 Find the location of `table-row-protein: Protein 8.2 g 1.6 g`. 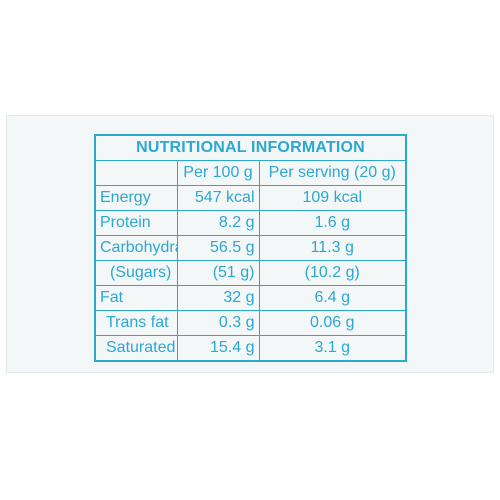

table-row-protein: Protein 8.2 g 1.6 g is located at coordinates (250, 223).